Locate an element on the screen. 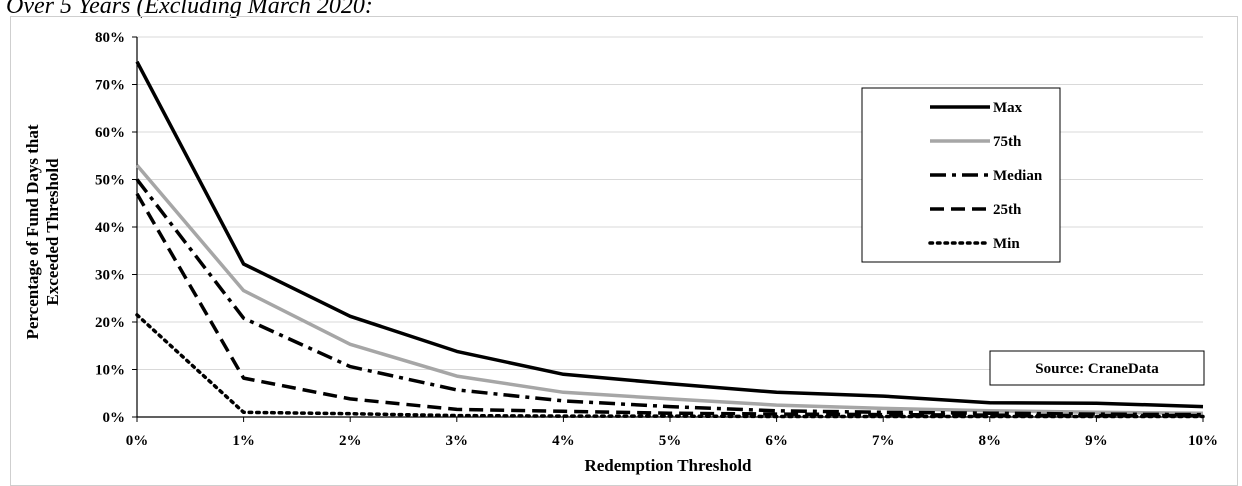 This screenshot has height=486, width=1242. source-box-frame is located at coordinates (1097, 368).